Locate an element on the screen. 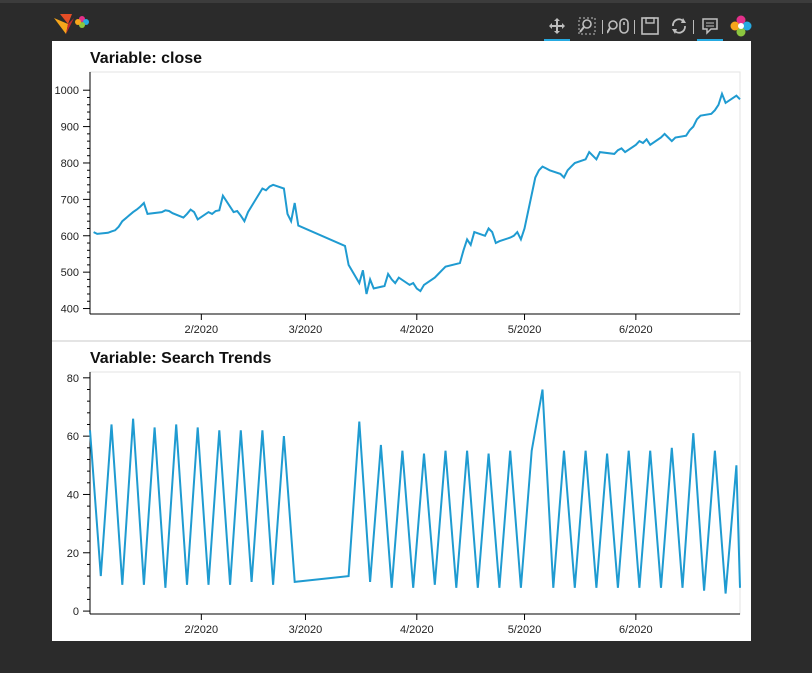 Image resolution: width=812 pixels, height=673 pixels. y-tick-label: 20 is located at coordinates (73, 554).